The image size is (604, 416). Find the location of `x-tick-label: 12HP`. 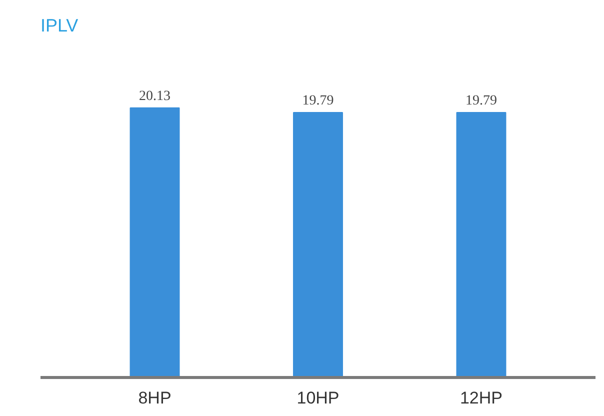

x-tick-label: 12HP is located at coordinates (481, 398).